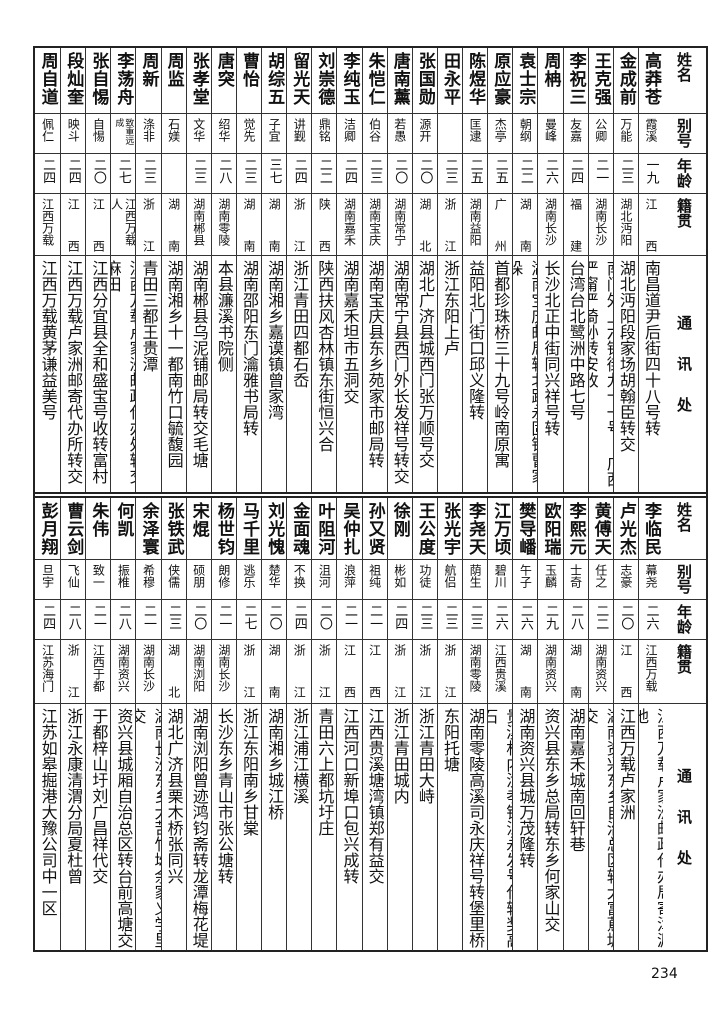 The height and width of the screenshot is (1024, 723). What do you see at coordinates (123, 520) in the screenshot?
I see `person-name: 何凯` at bounding box center [123, 520].